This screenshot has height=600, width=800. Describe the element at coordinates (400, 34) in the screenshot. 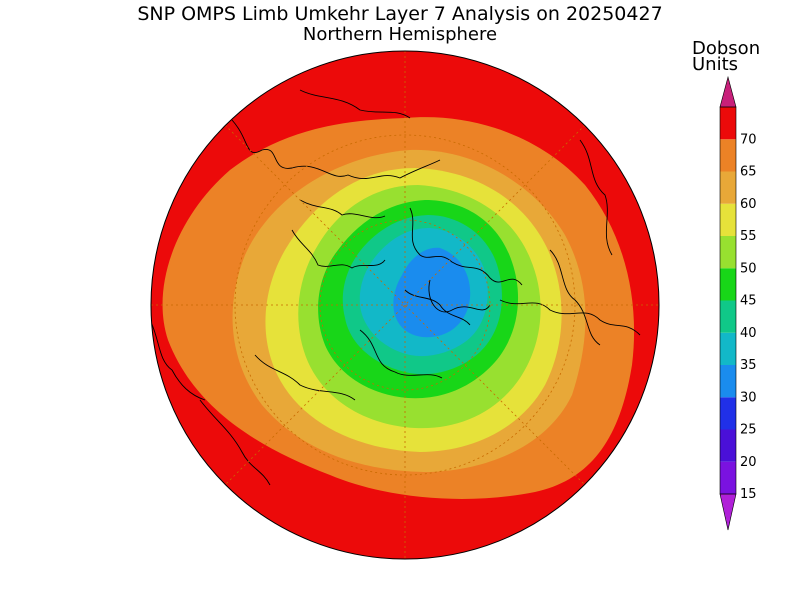

I see `map-subtitle: Northern Hemisphere` at that location.